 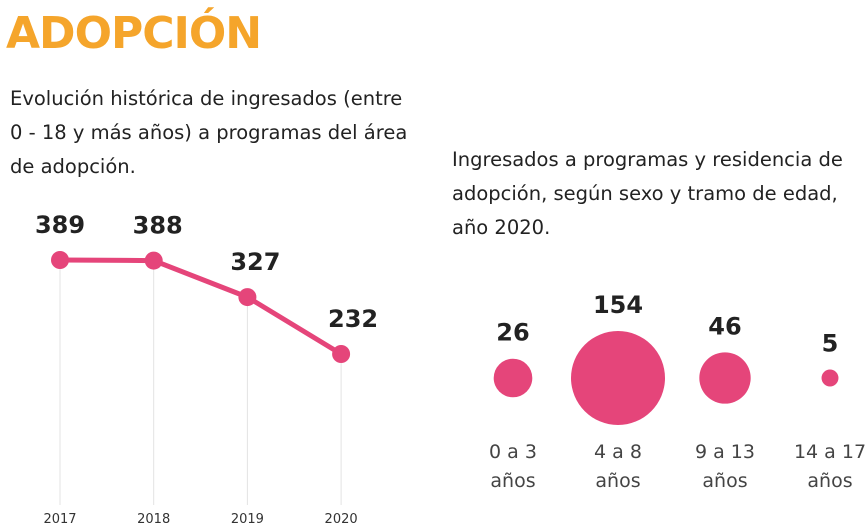 What do you see at coordinates (59, 519) in the screenshot?
I see `x-tick-label: 2017` at bounding box center [59, 519].